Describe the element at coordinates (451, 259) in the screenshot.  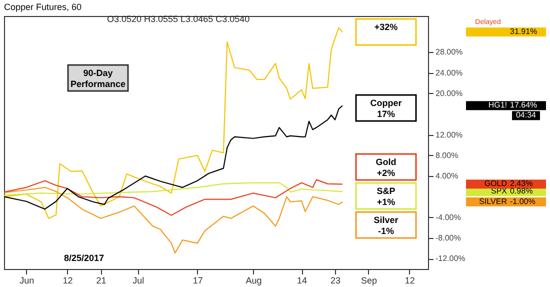
I see `y-tick-label: -12.00%` at that location.